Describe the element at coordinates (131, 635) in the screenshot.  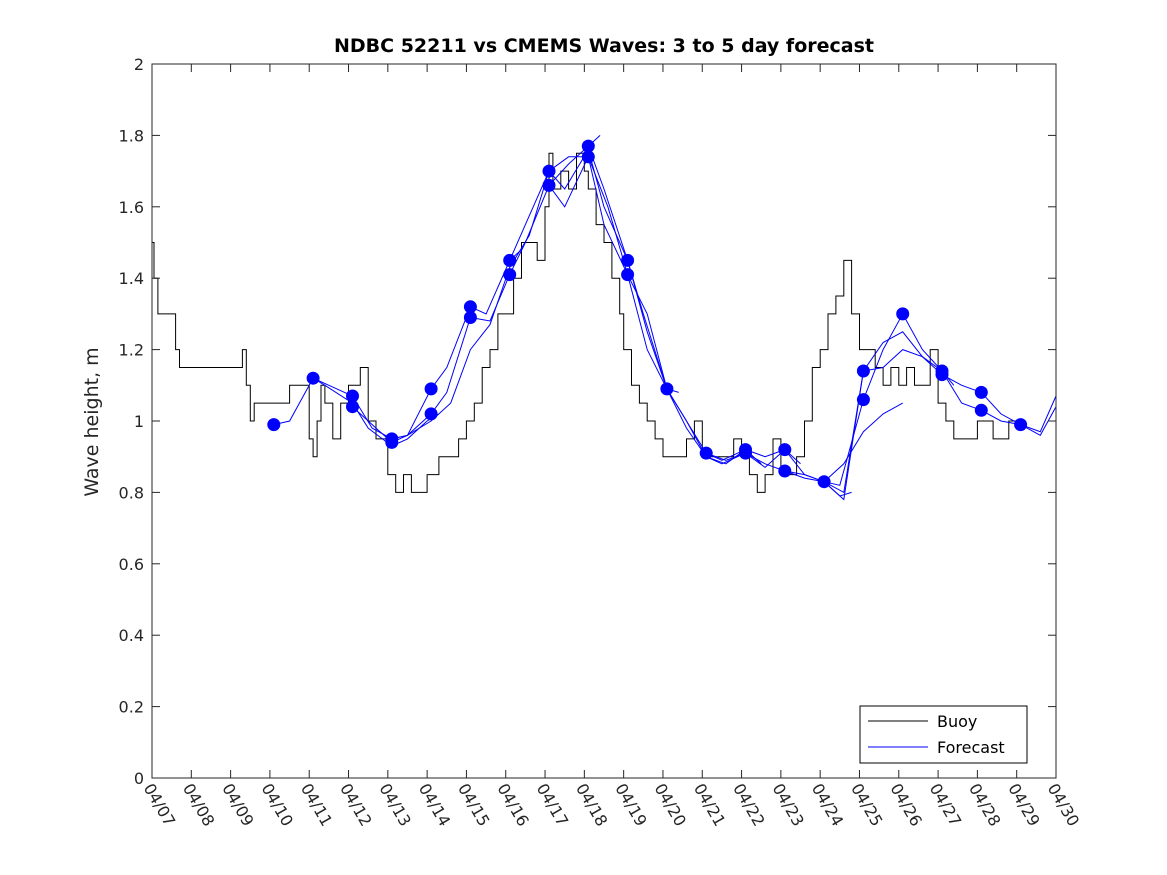
I see `y-tick-label-2: 0.4` at that location.